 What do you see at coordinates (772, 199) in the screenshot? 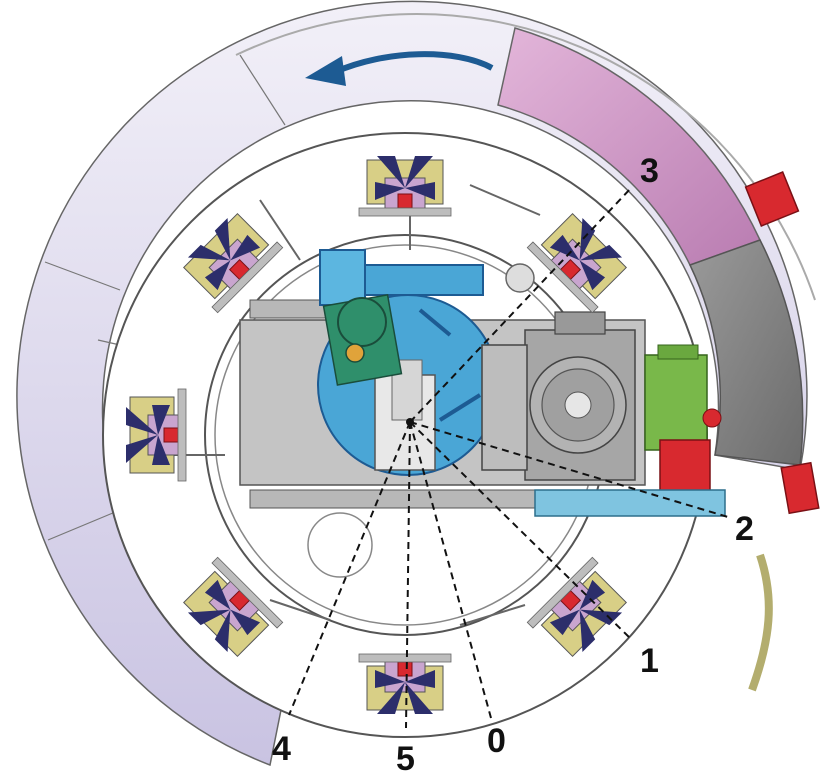
I see `red-tab-upper` at bounding box center [772, 199].